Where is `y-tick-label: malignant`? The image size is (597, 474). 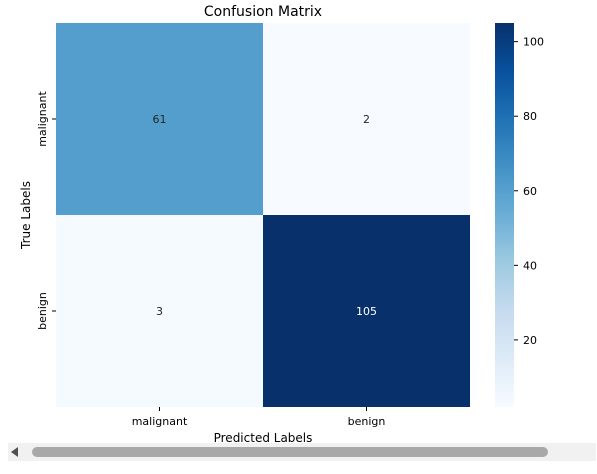 y-tick-label: malignant is located at coordinates (42, 119).